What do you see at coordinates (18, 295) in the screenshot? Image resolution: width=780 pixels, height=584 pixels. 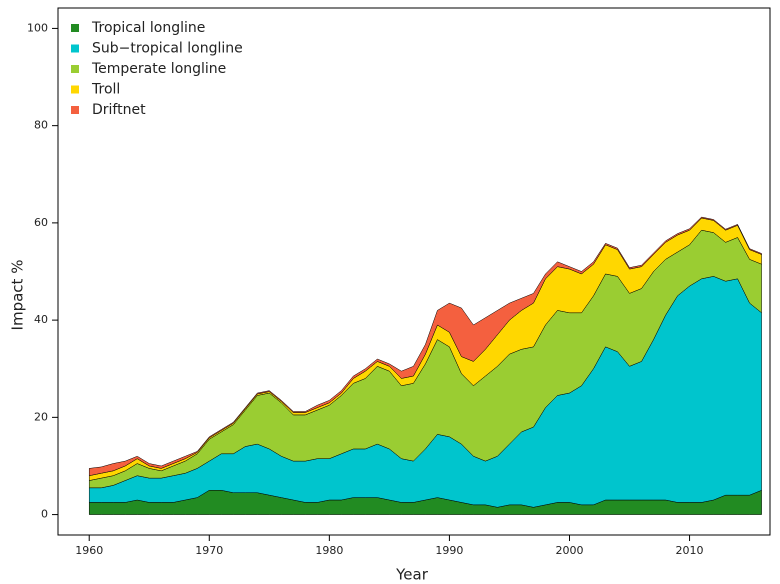 I see `y-axis-label: Impact %` at bounding box center [18, 295].